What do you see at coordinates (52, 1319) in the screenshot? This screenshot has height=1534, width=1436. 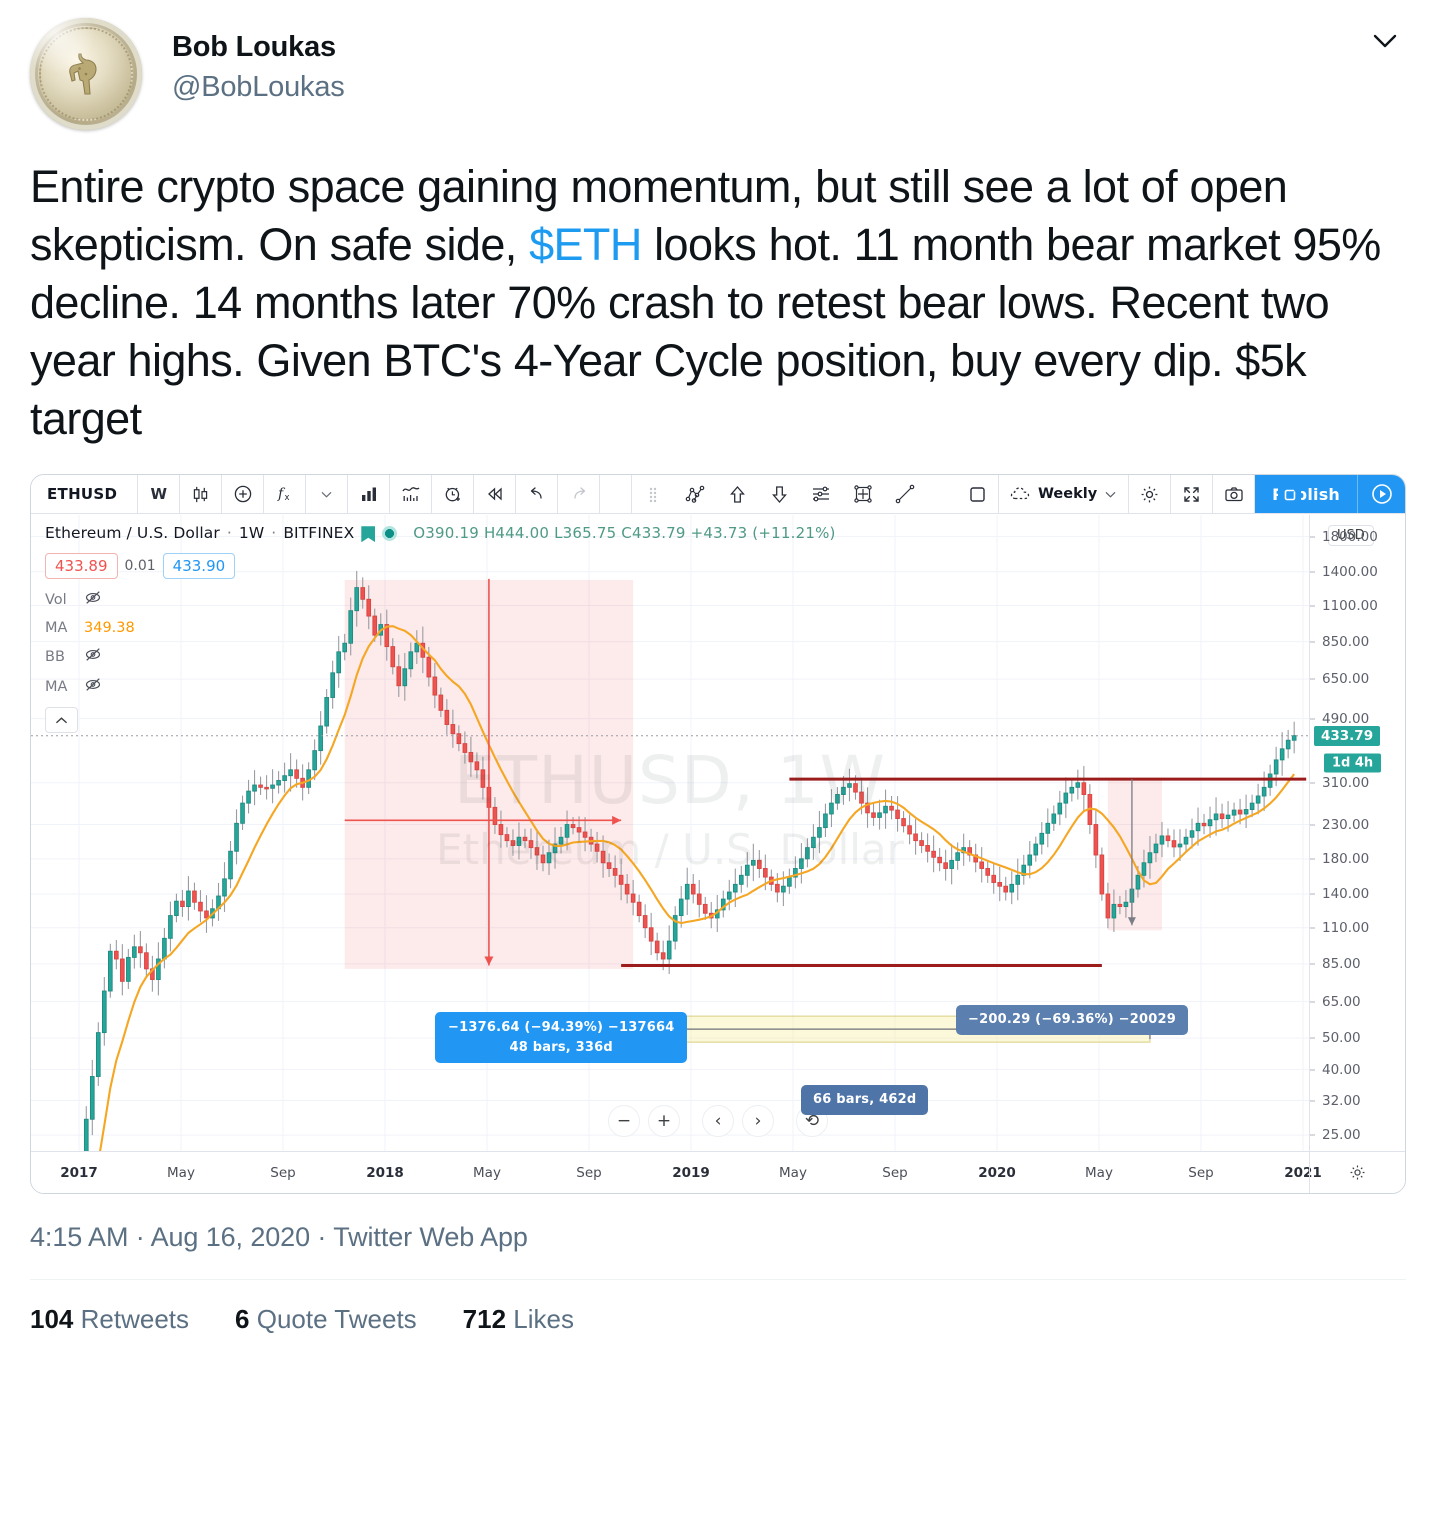 I see `retweets-count: 104` at bounding box center [52, 1319].